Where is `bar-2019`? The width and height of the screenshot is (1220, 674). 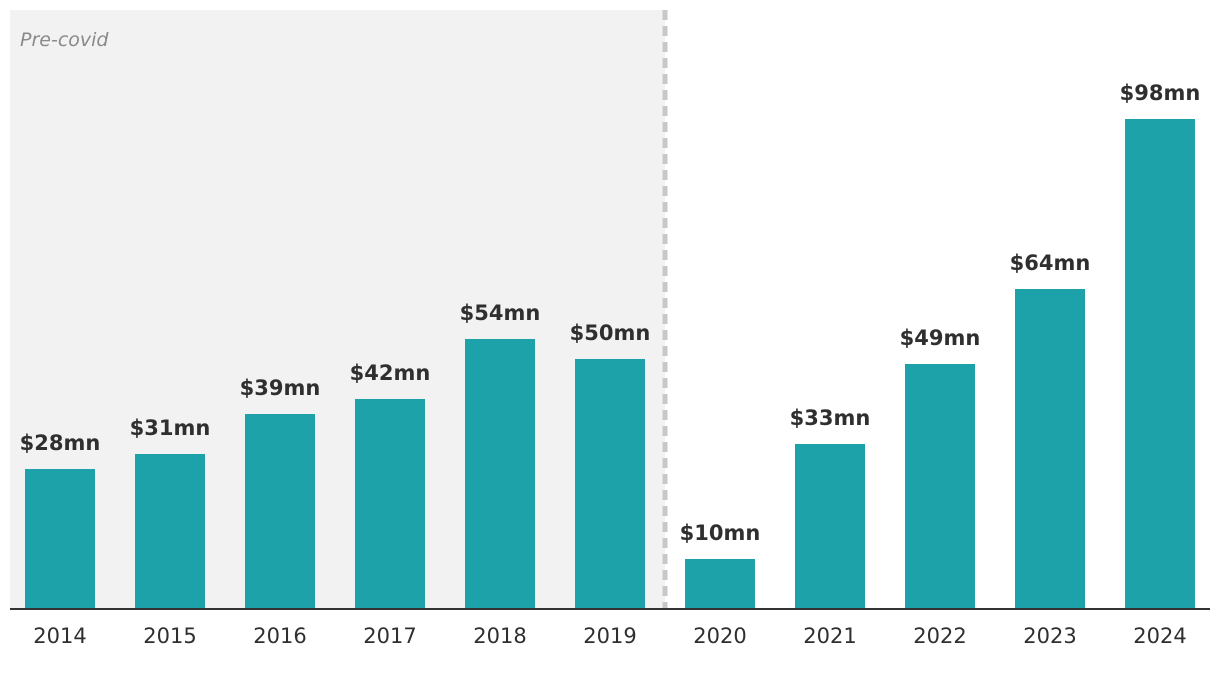 bar-2019 is located at coordinates (610, 484).